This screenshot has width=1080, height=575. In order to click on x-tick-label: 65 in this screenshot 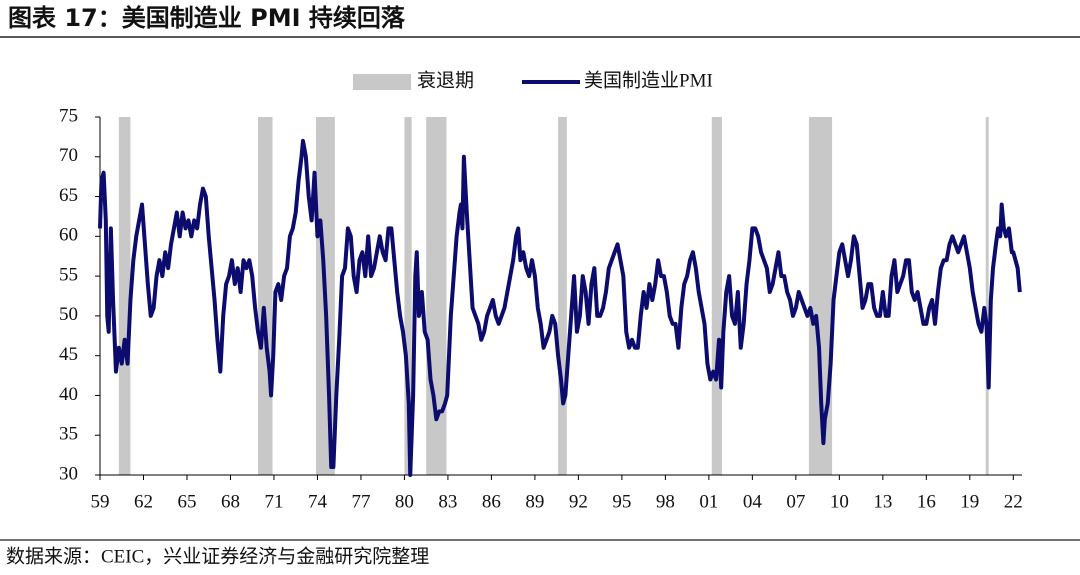, I will do `click(186, 501)`.